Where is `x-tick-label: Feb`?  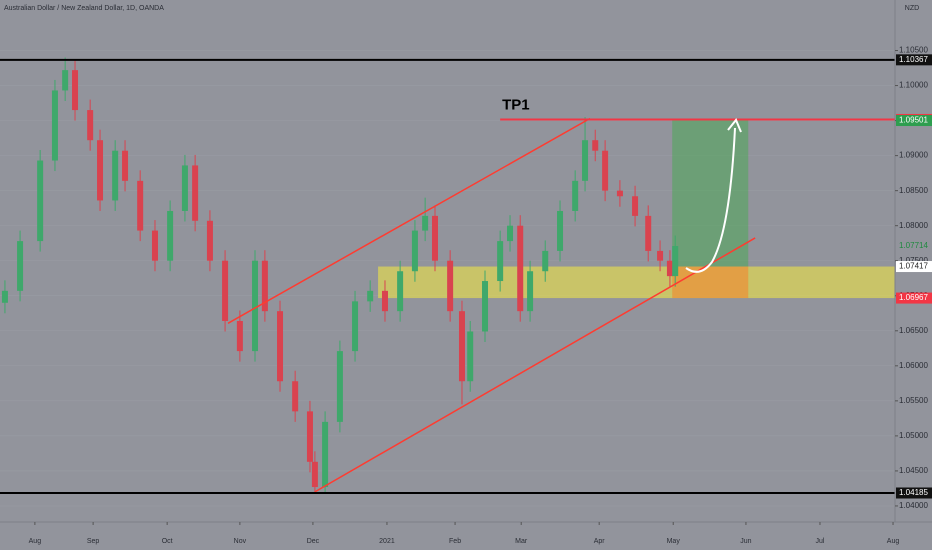
x-tick-label: Feb is located at coordinates (455, 541).